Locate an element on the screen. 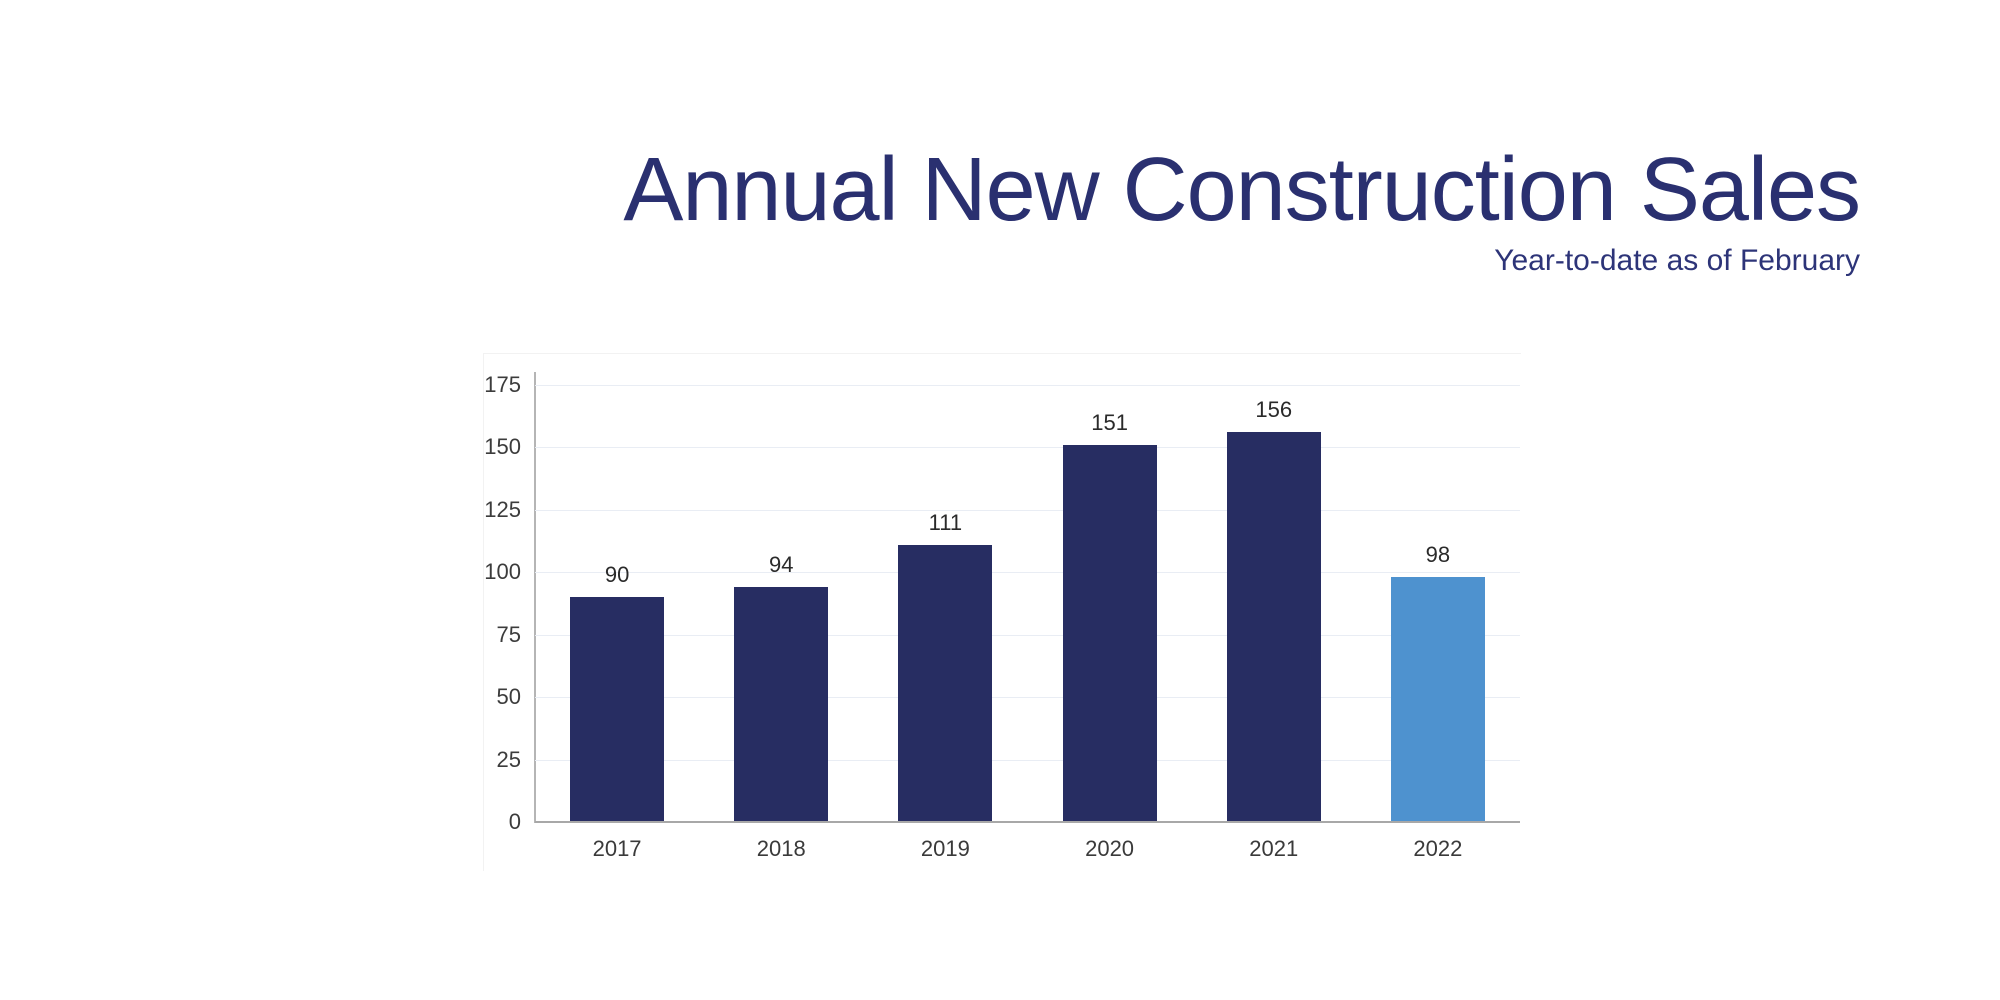  bar-2017: 90 is located at coordinates (617, 692).